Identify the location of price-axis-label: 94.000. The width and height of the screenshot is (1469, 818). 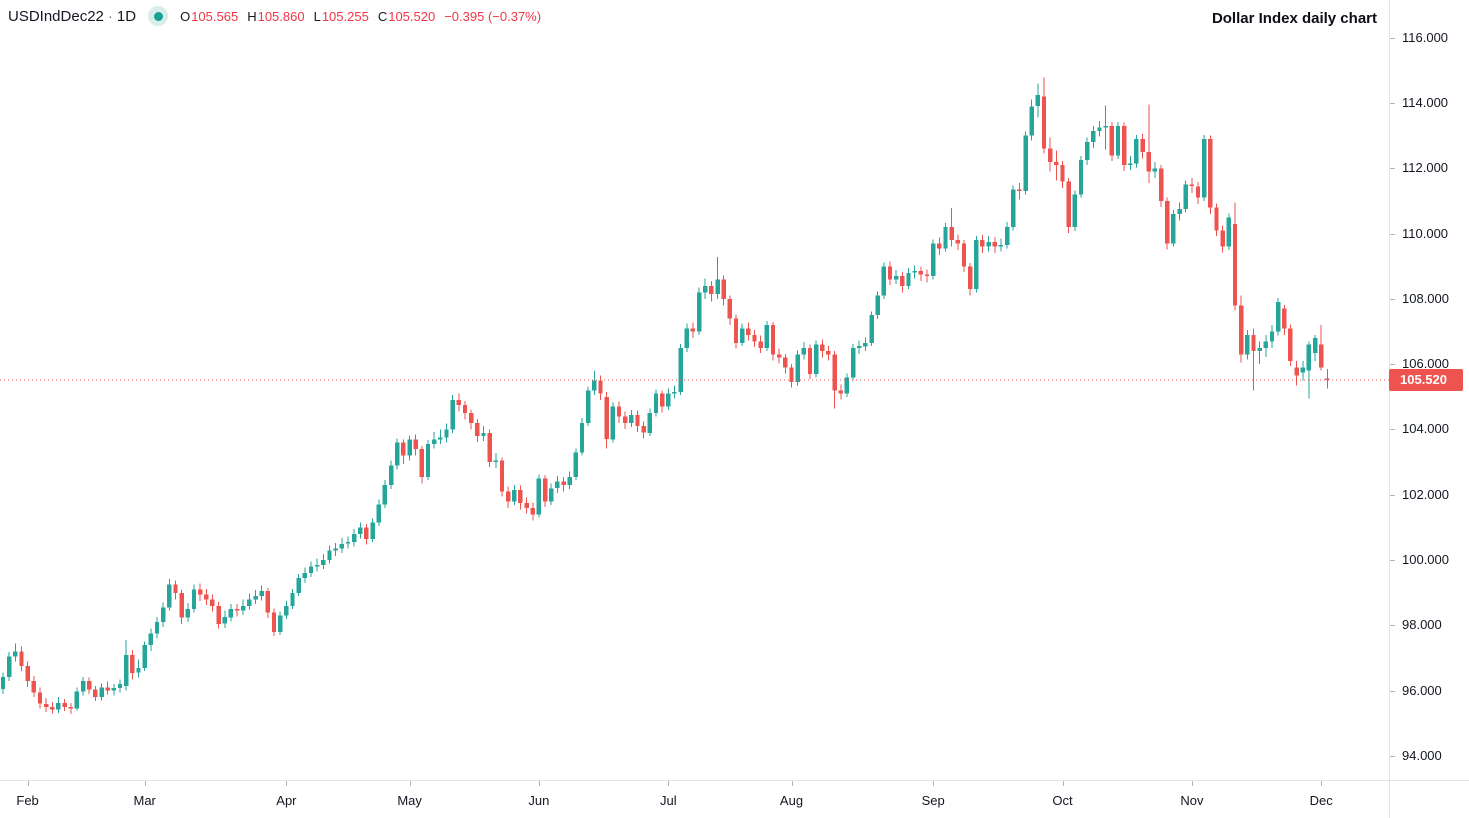
(1429, 756).